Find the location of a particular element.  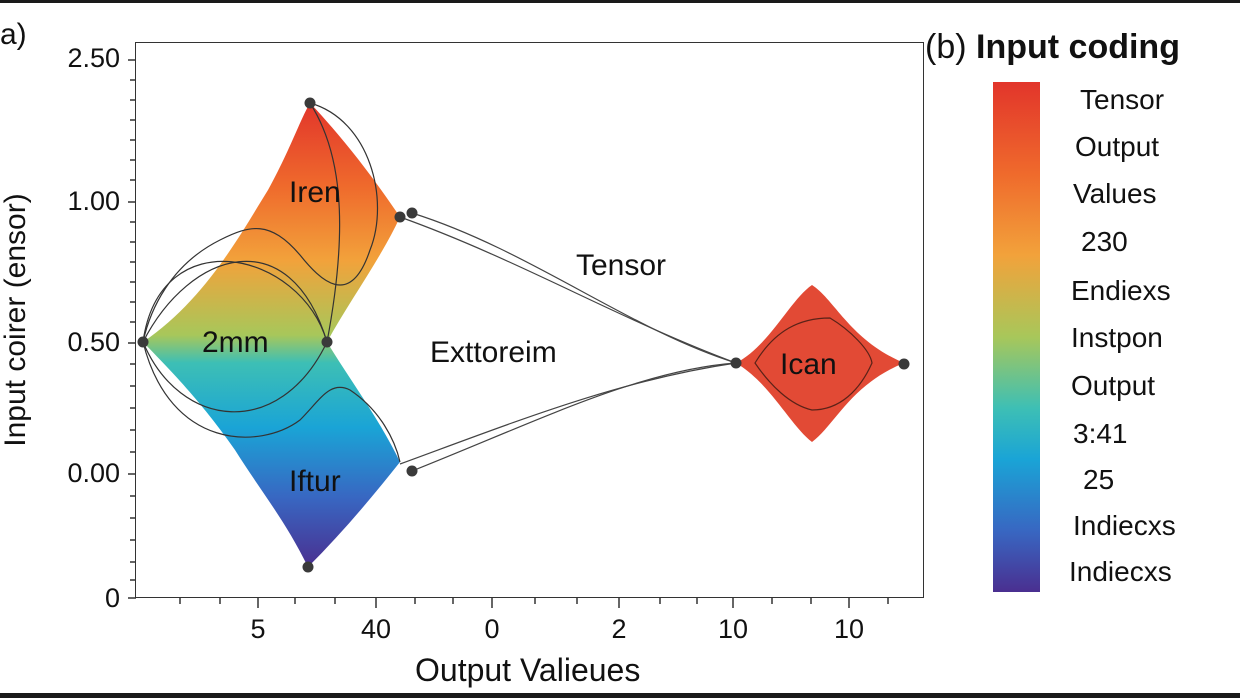

panel-b-title: (b) Input coding is located at coordinates (1052, 47).